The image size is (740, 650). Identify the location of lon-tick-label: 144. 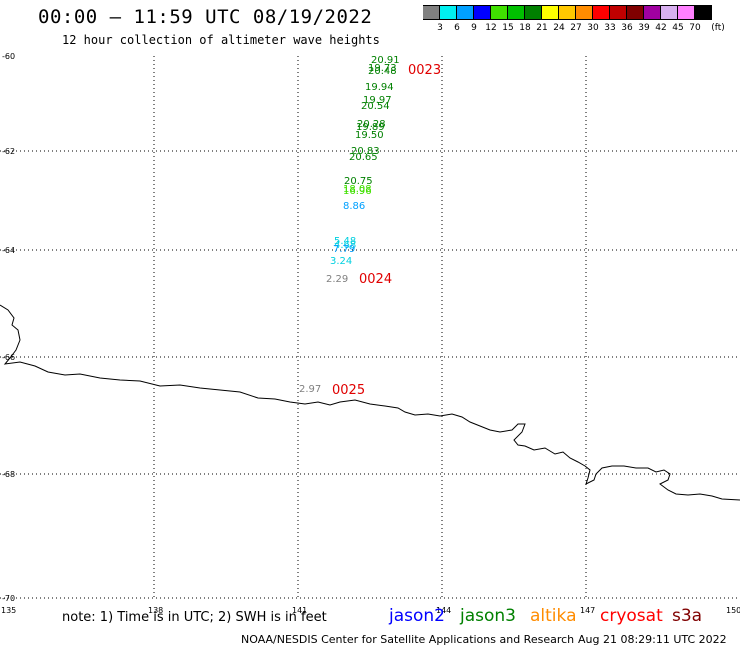
(443, 610).